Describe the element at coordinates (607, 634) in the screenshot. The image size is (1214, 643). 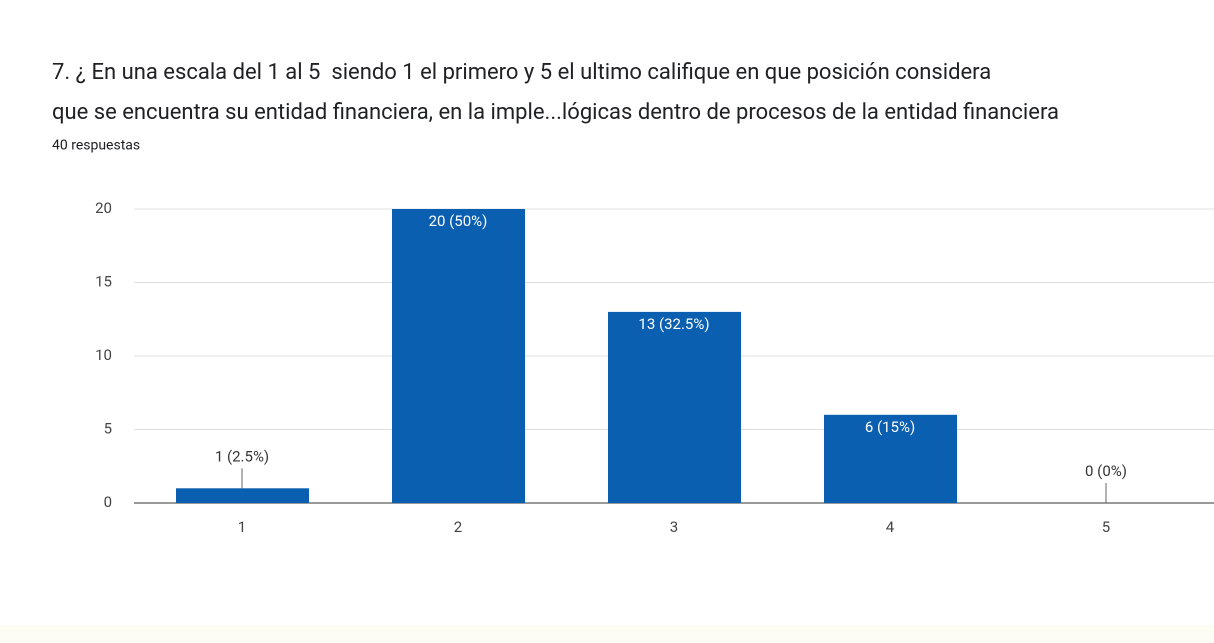
I see `footer-band` at that location.